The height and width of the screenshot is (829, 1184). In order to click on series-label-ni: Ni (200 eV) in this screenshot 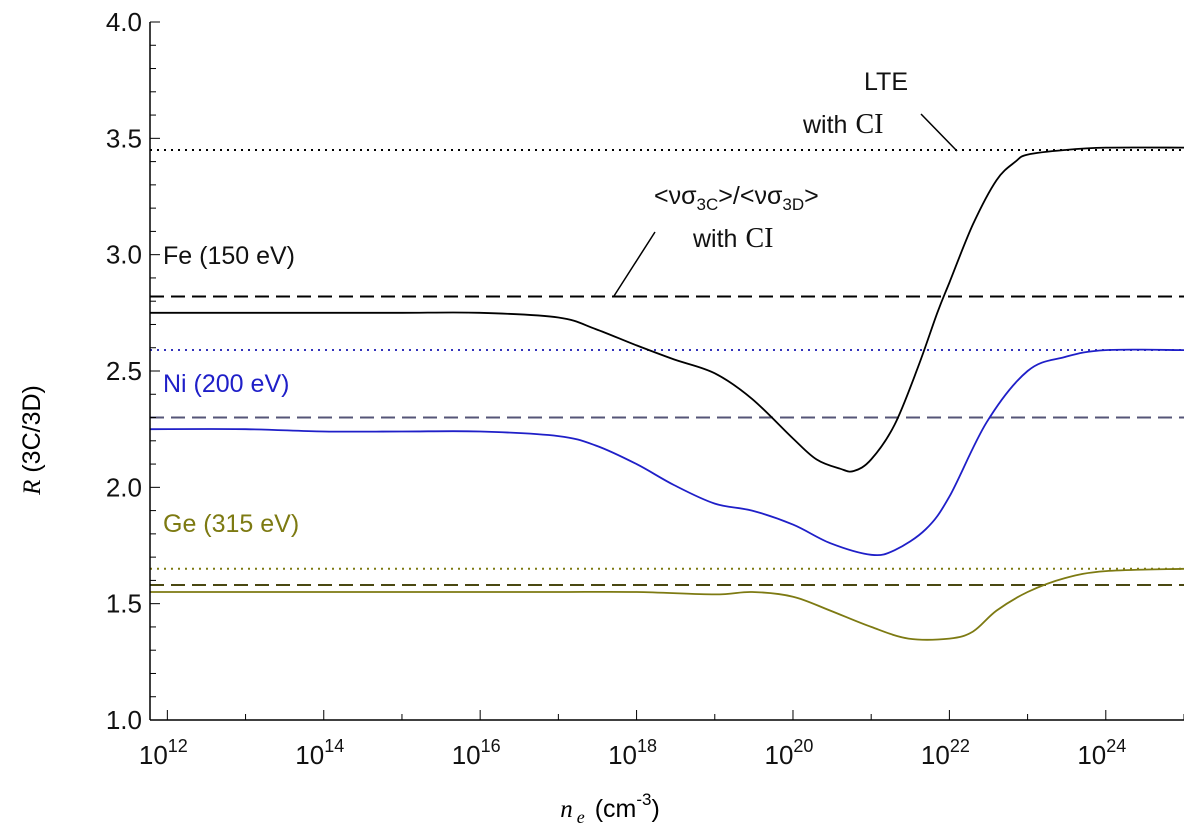, I will do `click(226, 384)`.